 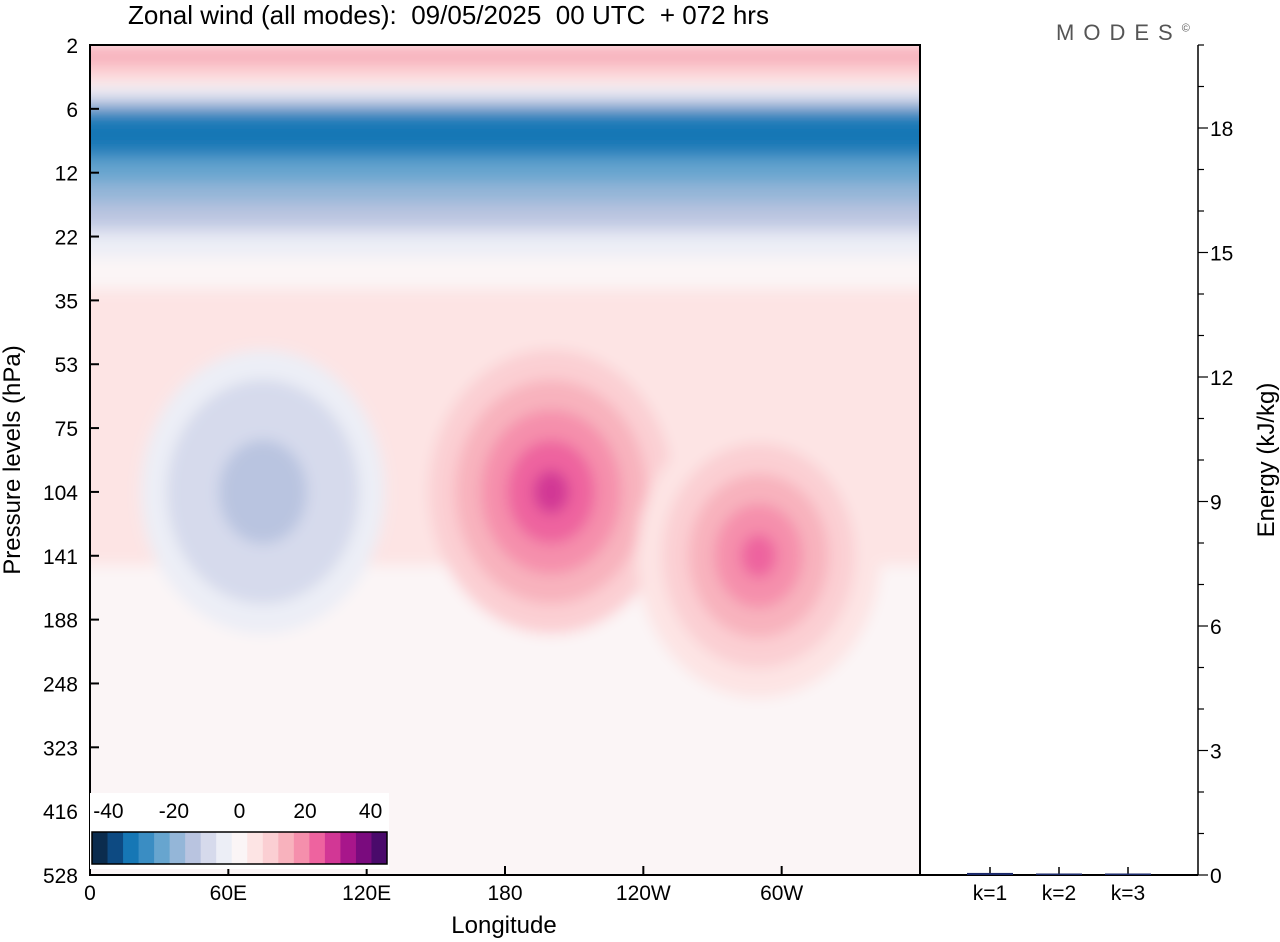 I want to click on x-tick-label: 120W, so click(x=643, y=893).